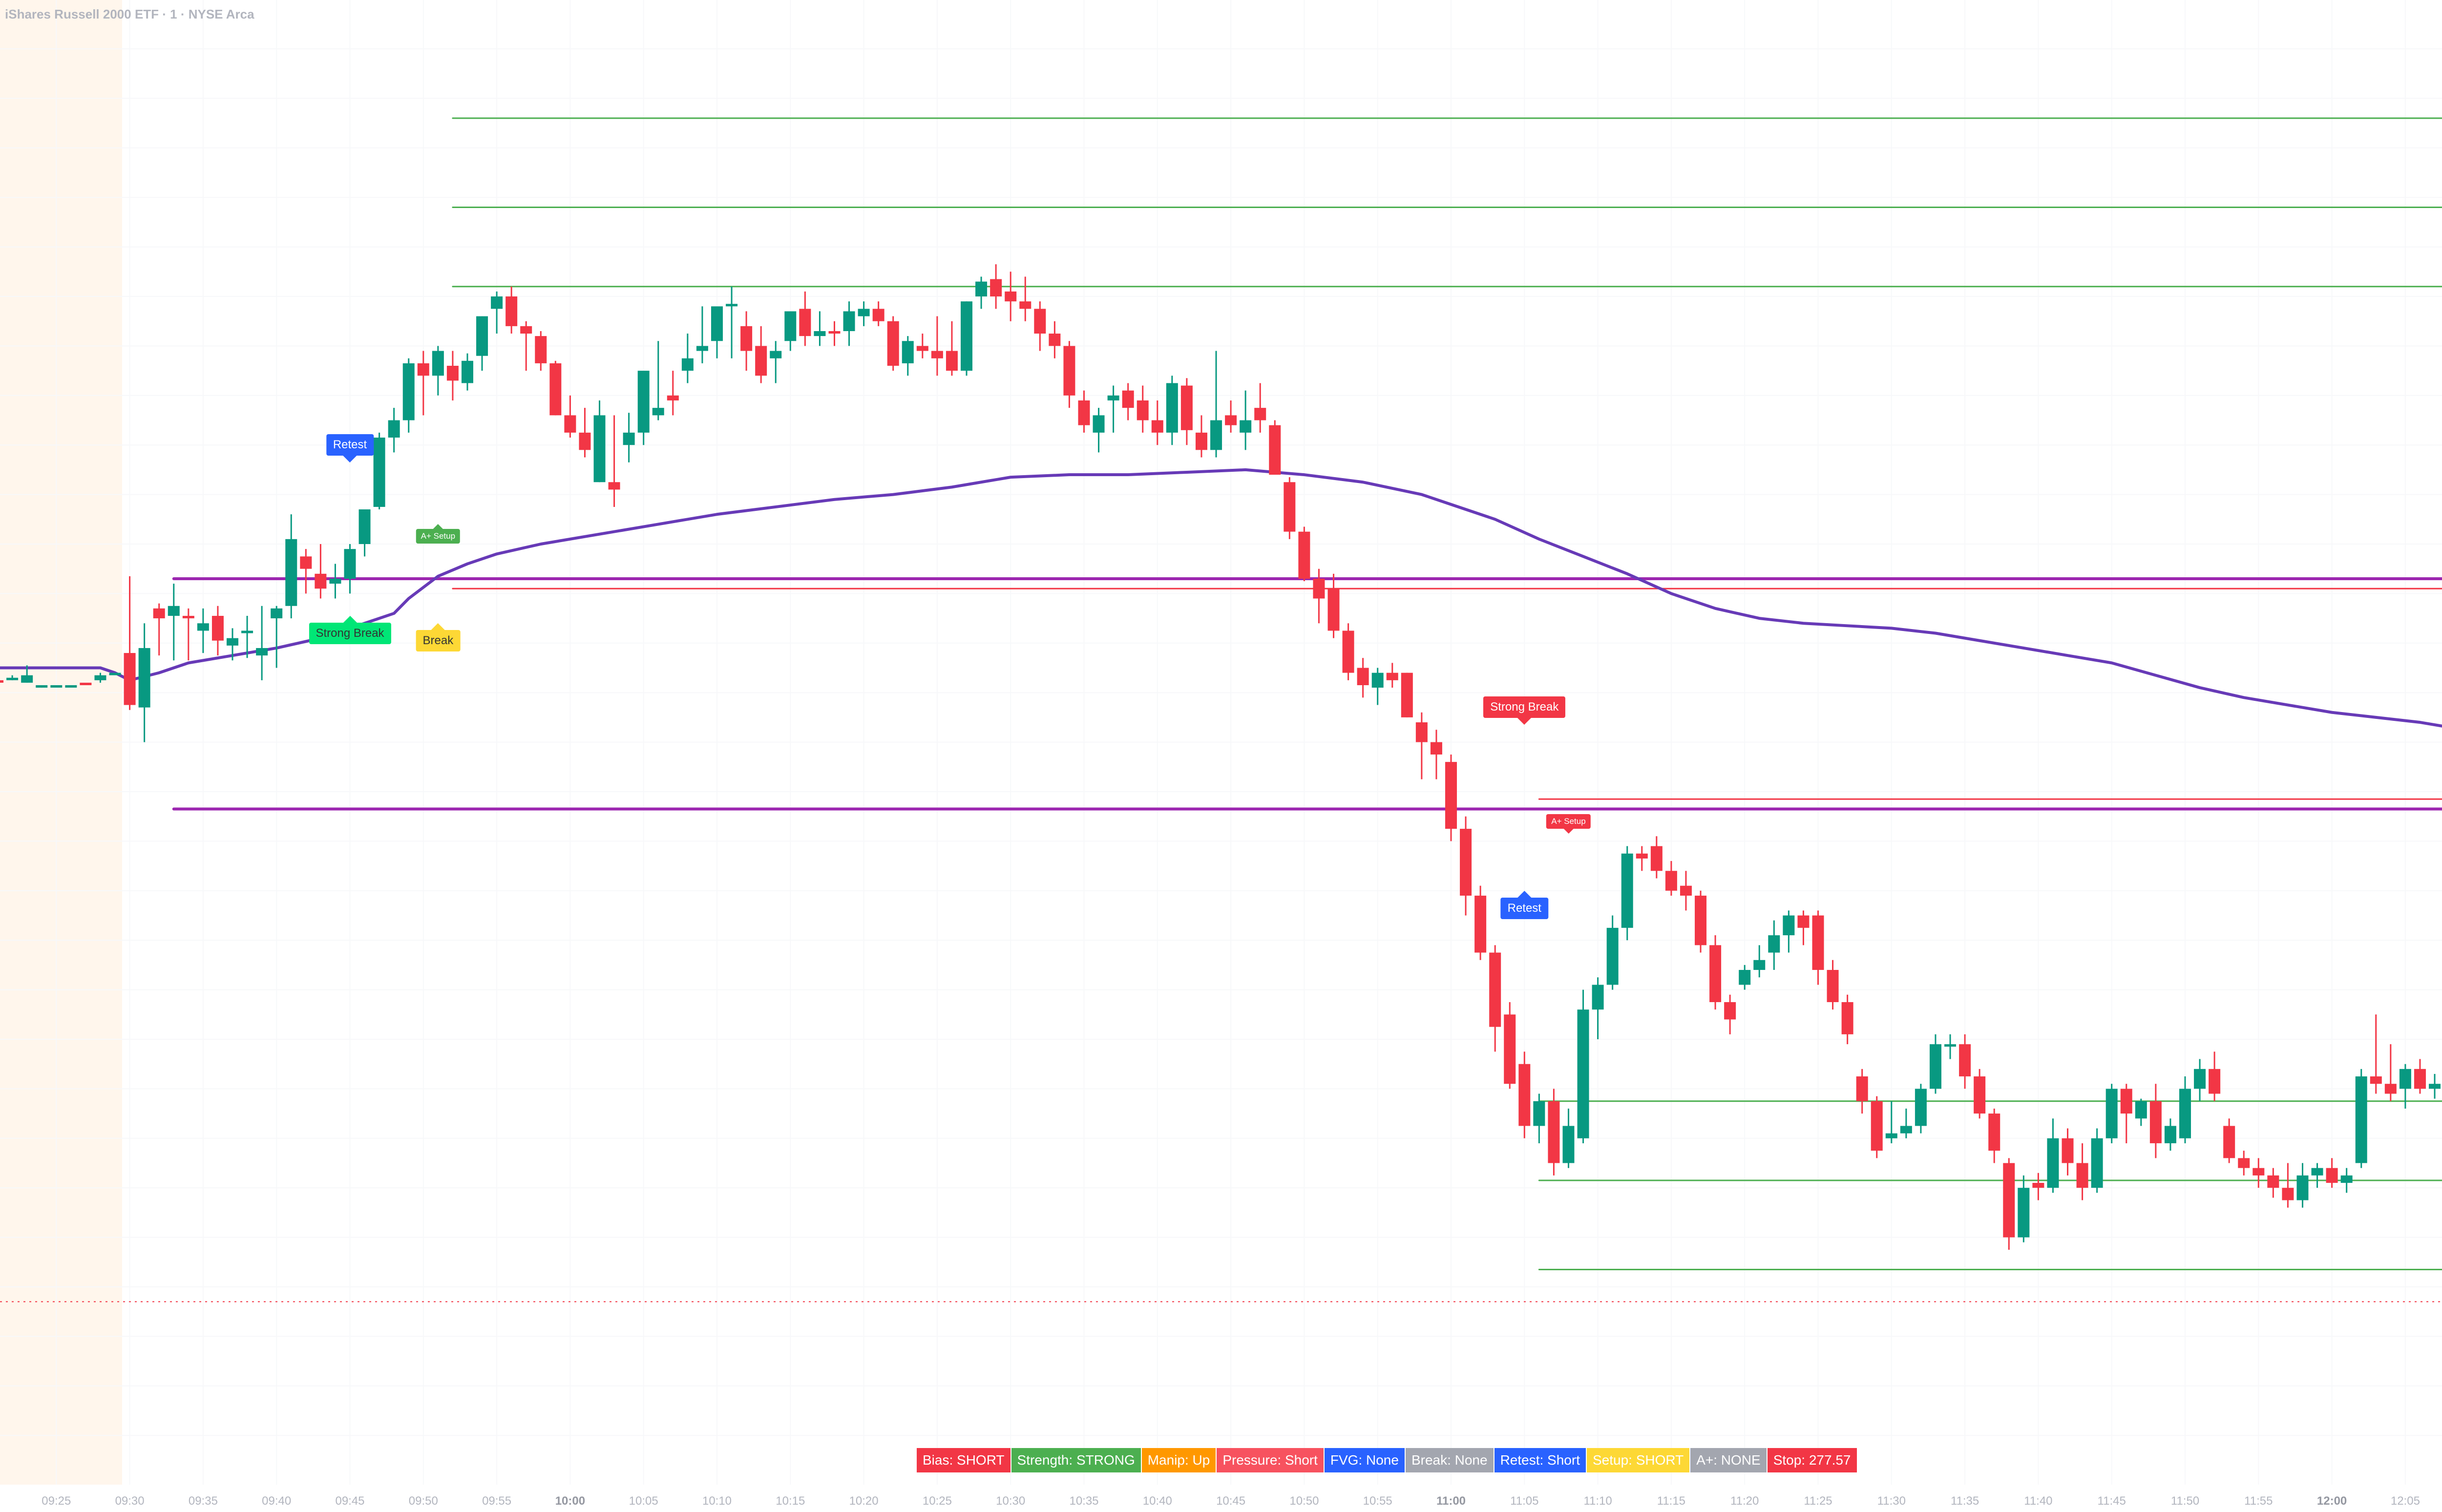  Describe the element at coordinates (438, 637) in the screenshot. I see `signal-tag-break: Break` at that location.